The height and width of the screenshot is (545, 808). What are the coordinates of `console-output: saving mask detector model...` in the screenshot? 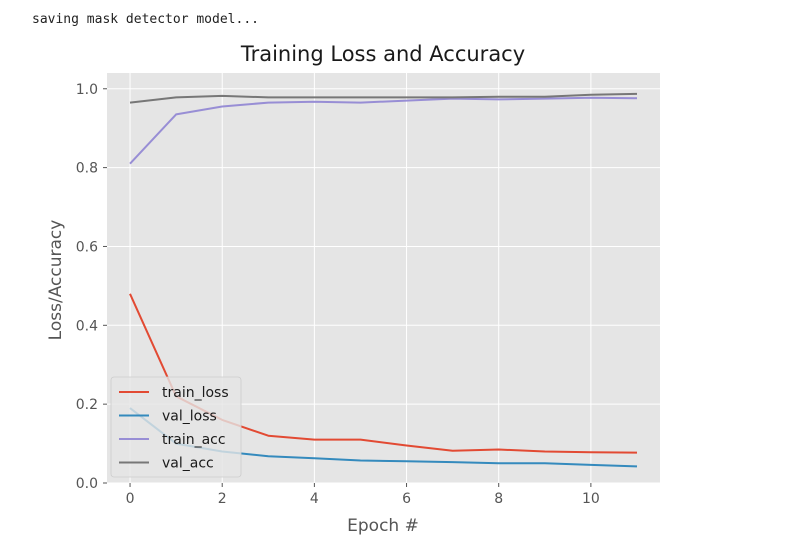 It's located at (145, 19).